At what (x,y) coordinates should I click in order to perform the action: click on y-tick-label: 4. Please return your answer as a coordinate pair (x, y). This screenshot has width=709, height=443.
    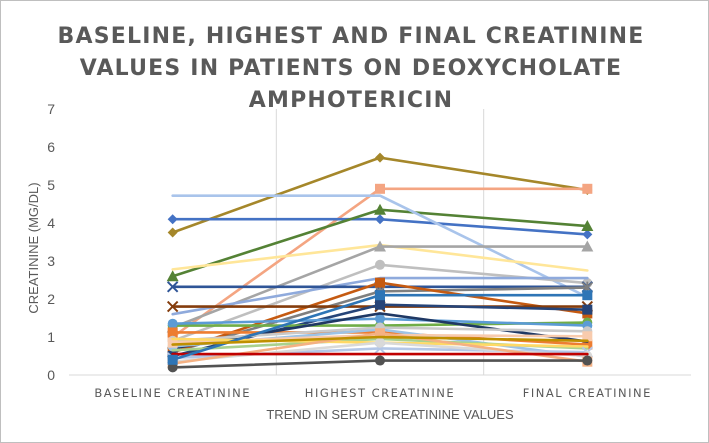
    Looking at the image, I should click on (51, 223).